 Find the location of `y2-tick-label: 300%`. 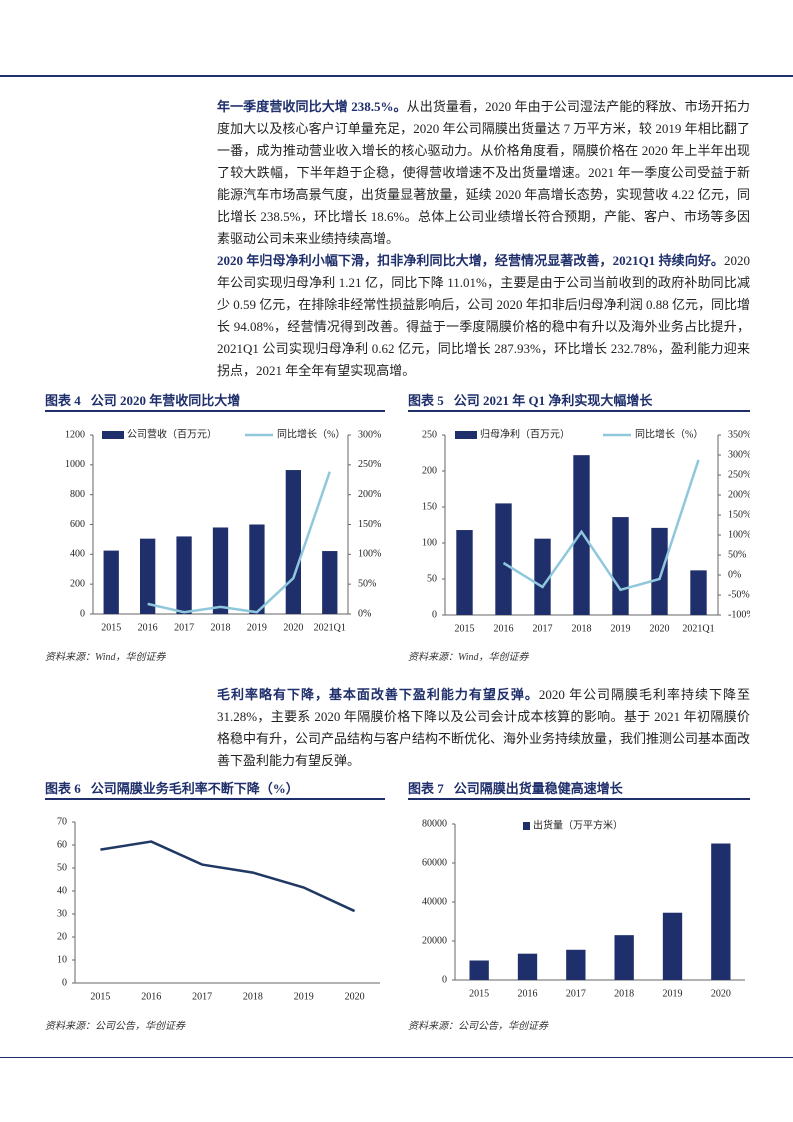

y2-tick-label: 300% is located at coordinates (369, 434).